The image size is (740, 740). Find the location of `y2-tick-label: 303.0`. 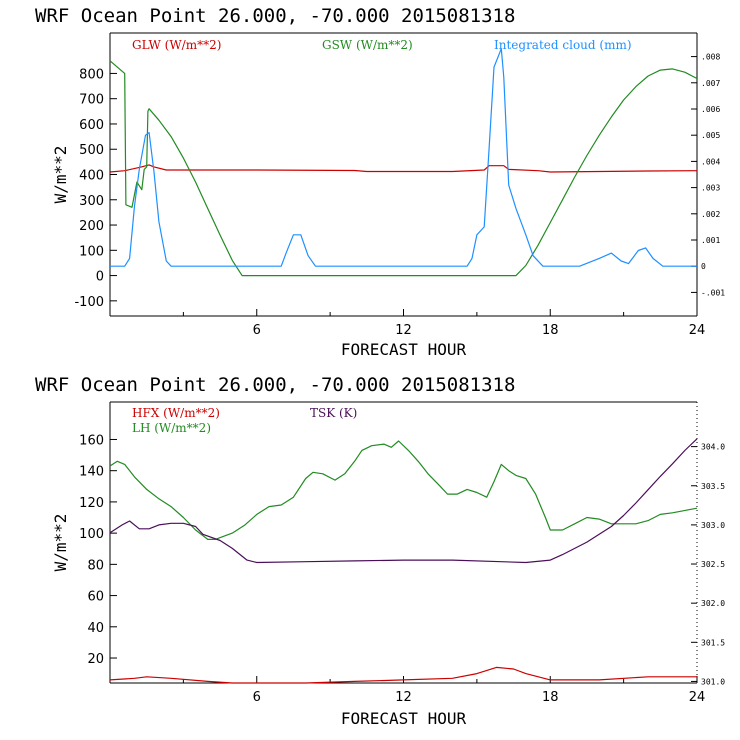

y2-tick-label: 303.0 is located at coordinates (713, 525).